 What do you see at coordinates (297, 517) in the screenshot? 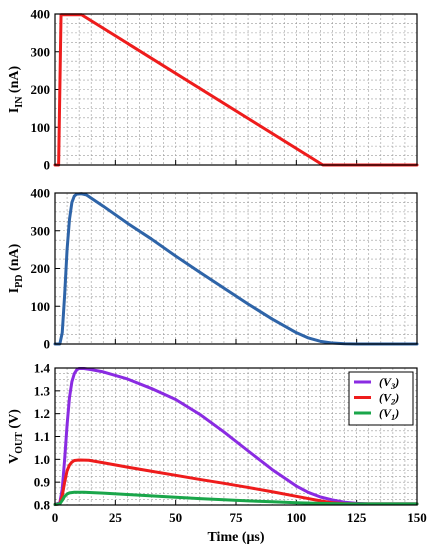
I see `x-tick-label: 100` at bounding box center [297, 517].